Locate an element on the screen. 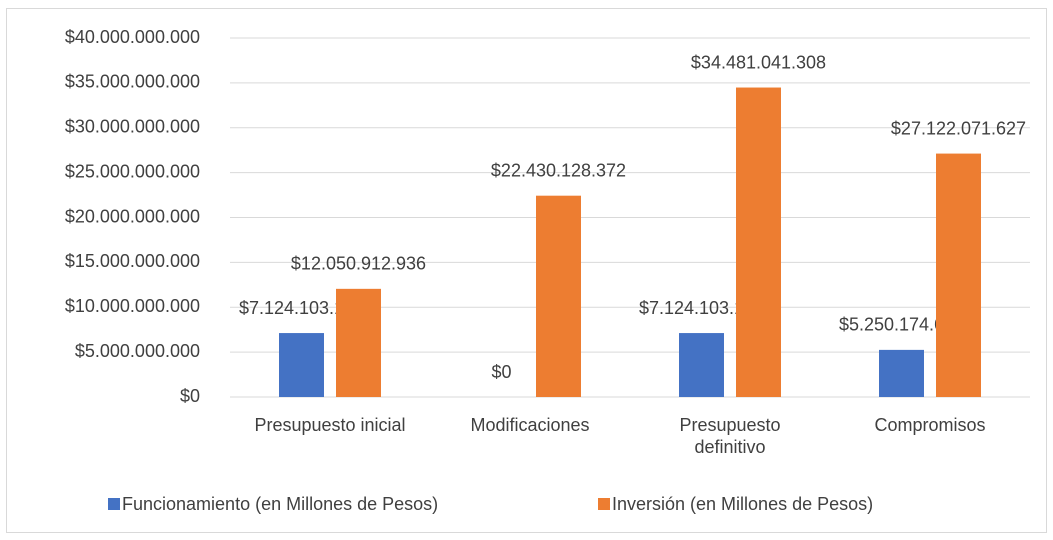 This screenshot has width=1053, height=540. y-tick-label: $20.000.000.000 is located at coordinates (132, 216).